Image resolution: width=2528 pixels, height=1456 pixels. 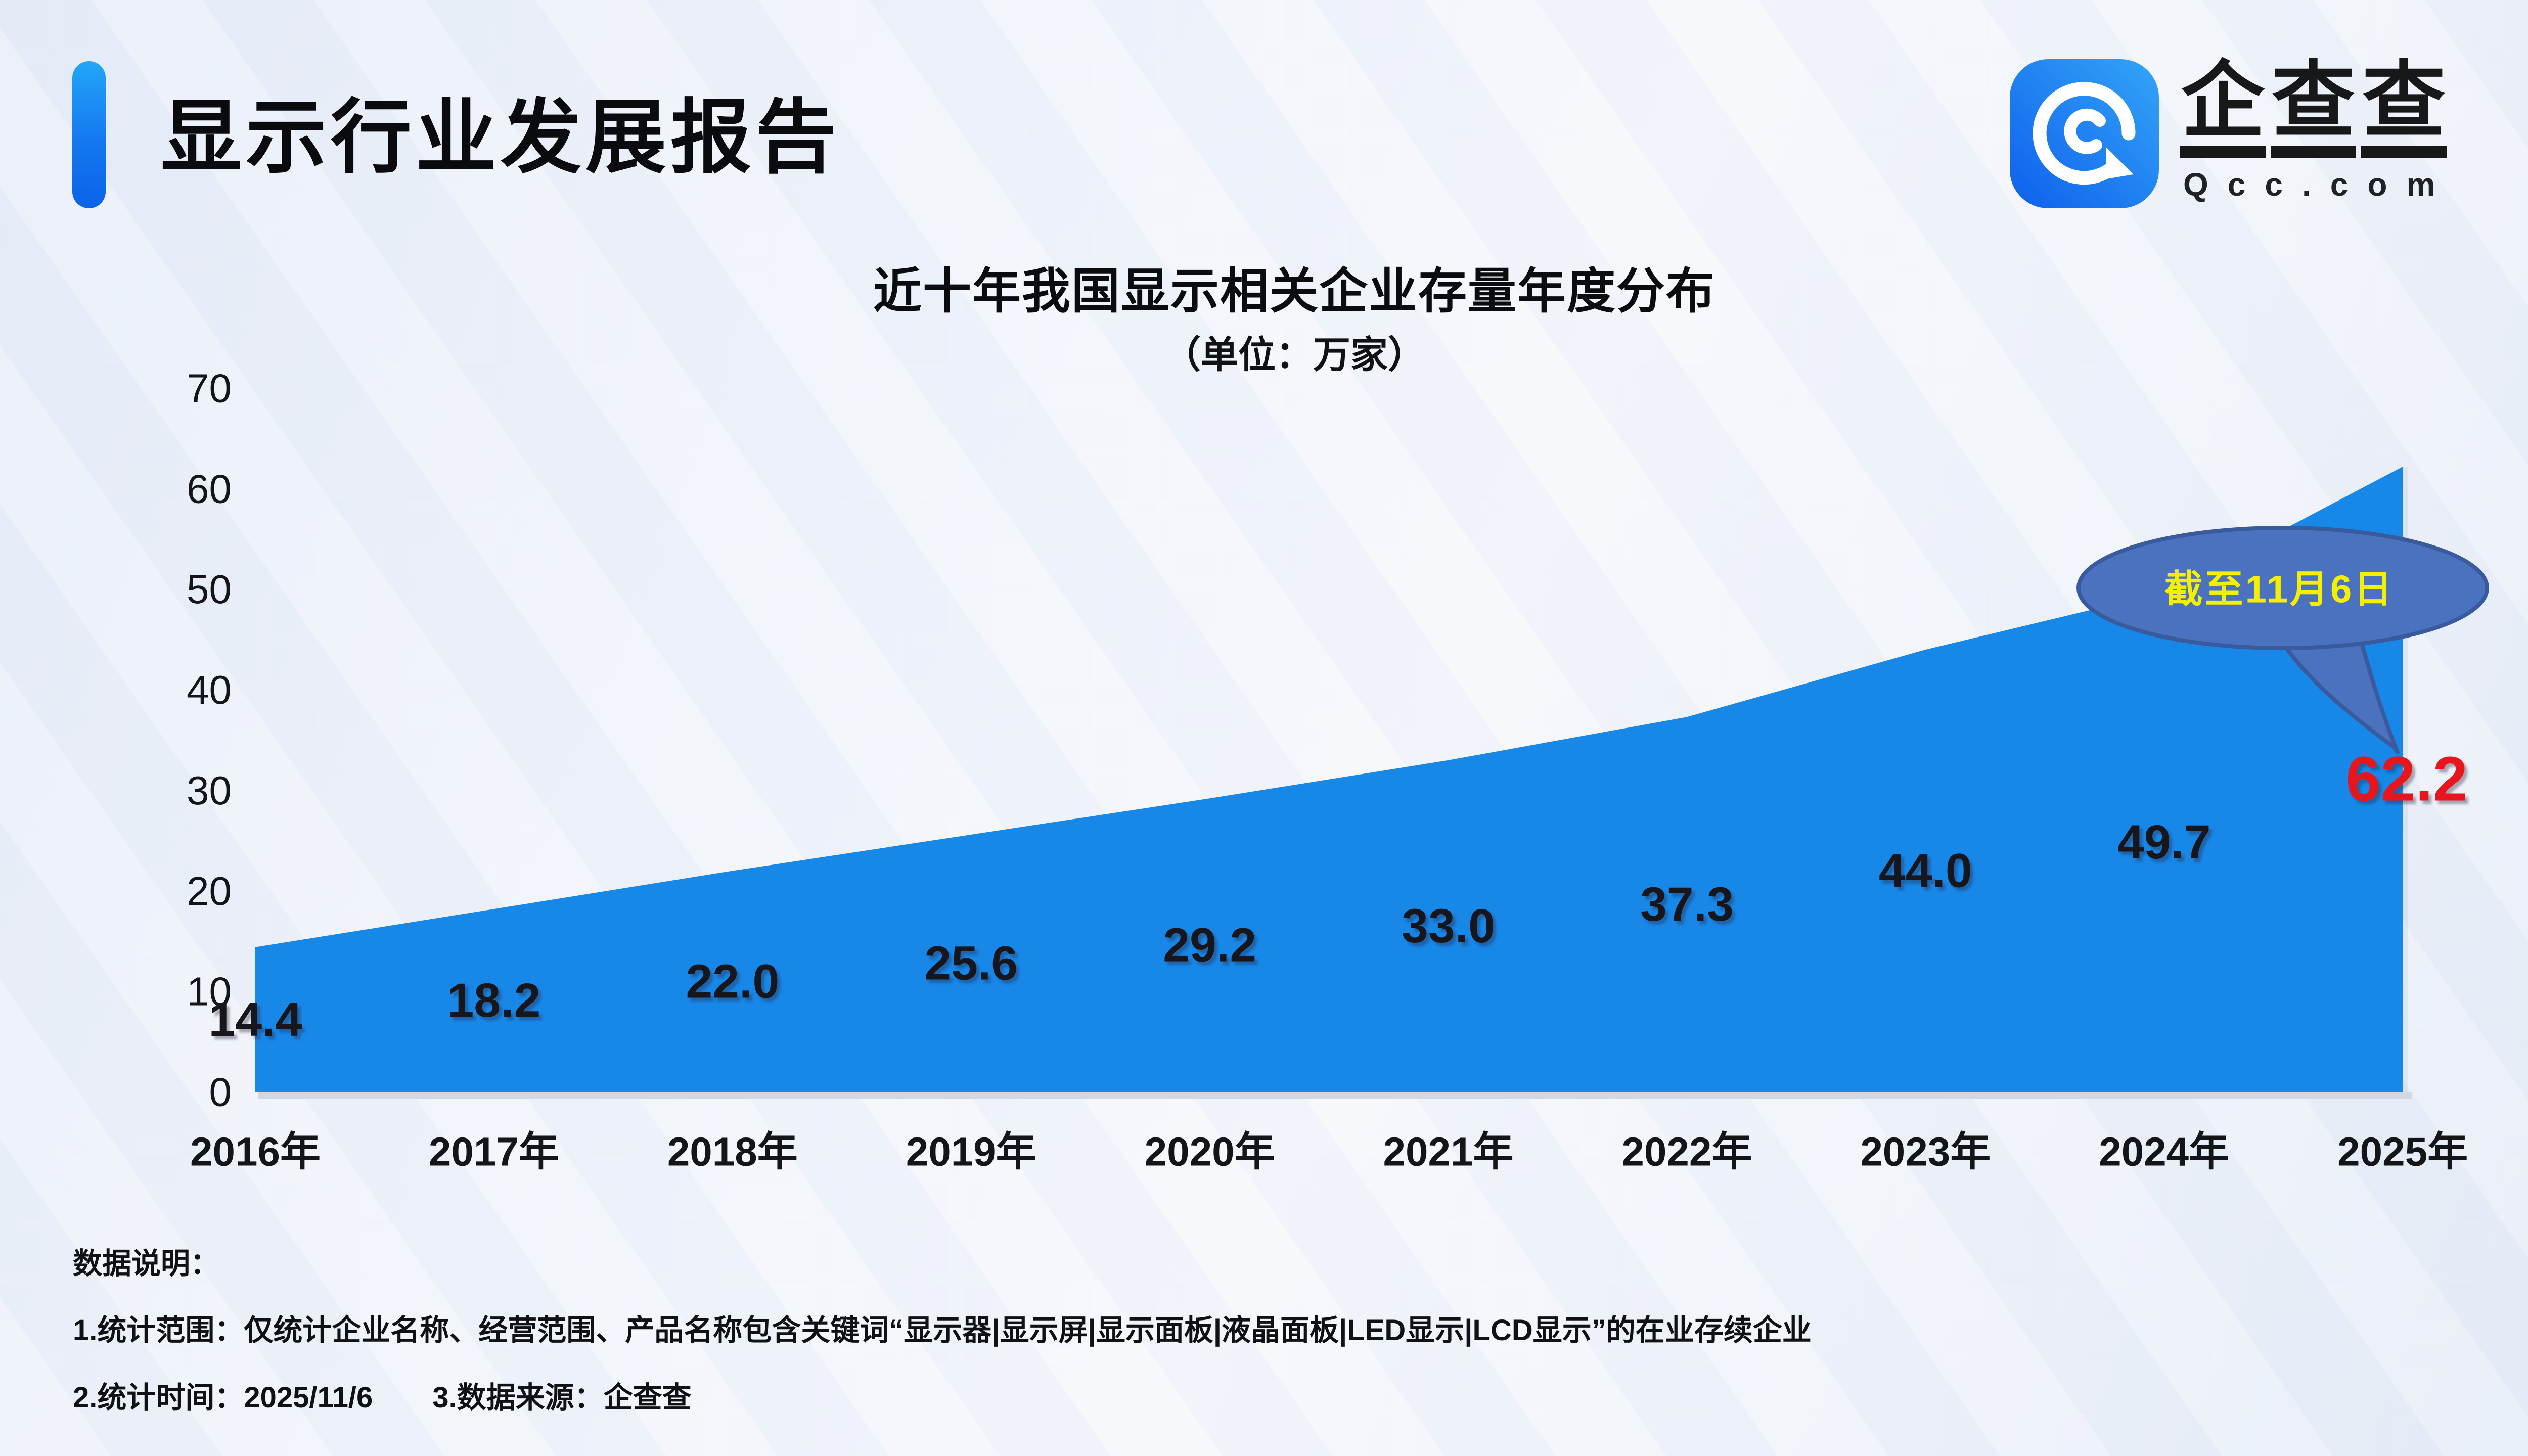 I want to click on y-tick-label: 50, so click(x=210, y=589).